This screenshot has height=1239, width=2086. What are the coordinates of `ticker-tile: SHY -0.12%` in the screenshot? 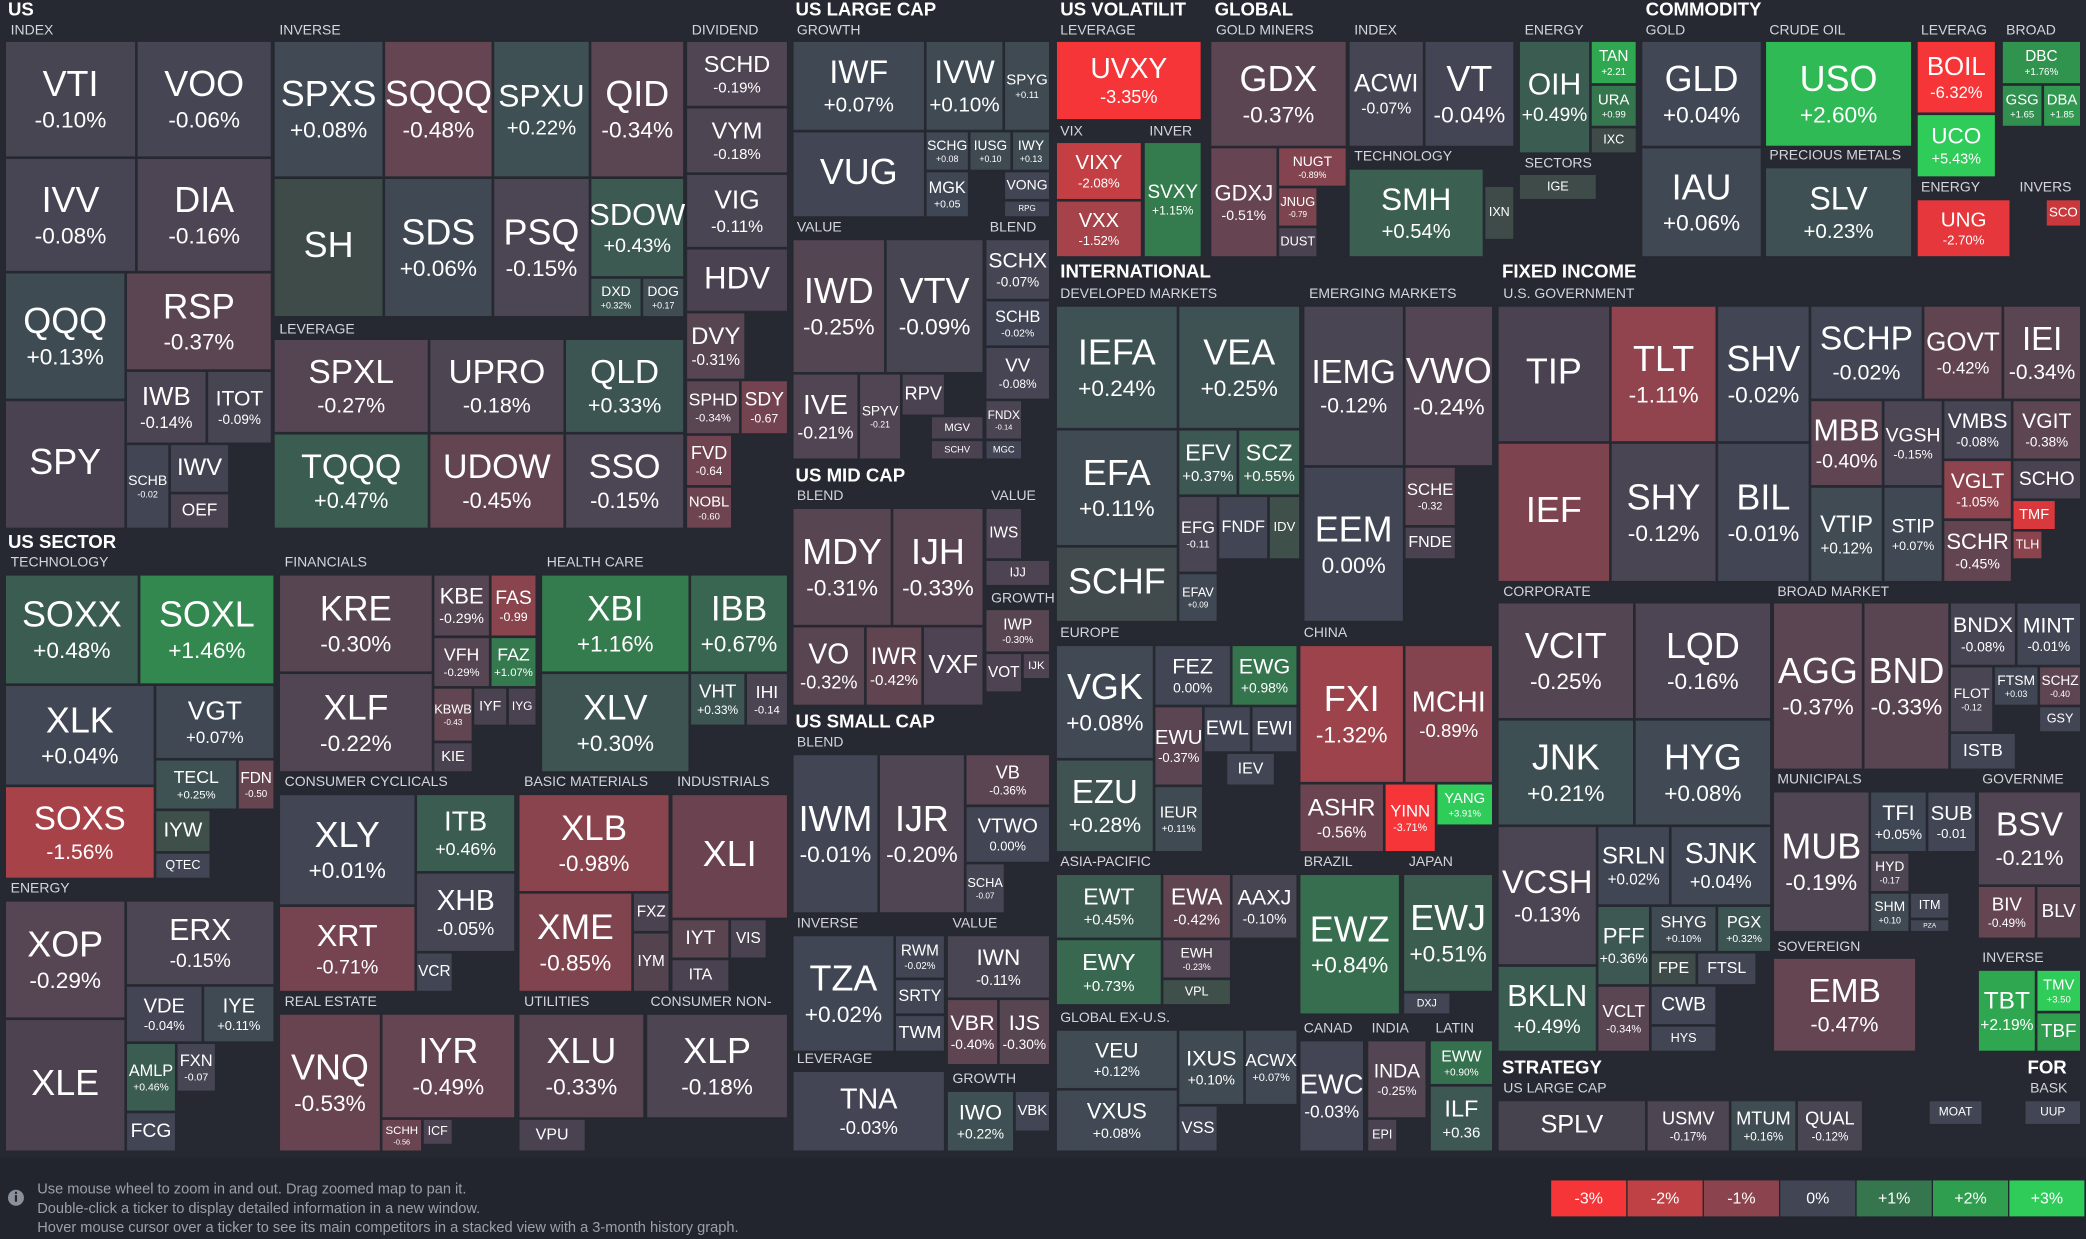 It's located at (1663, 512).